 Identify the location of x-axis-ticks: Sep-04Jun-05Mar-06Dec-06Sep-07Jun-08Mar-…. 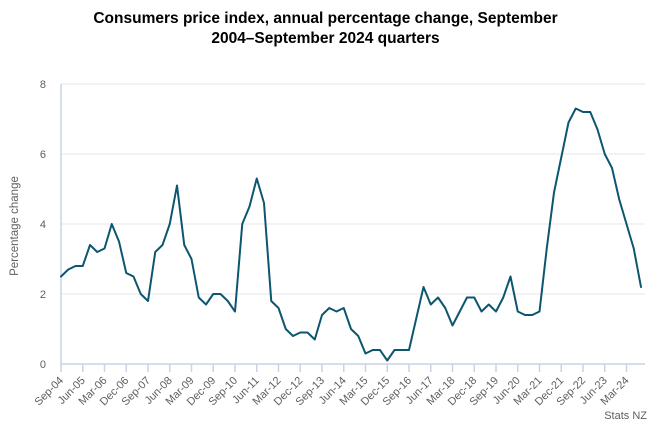
(332, 386).